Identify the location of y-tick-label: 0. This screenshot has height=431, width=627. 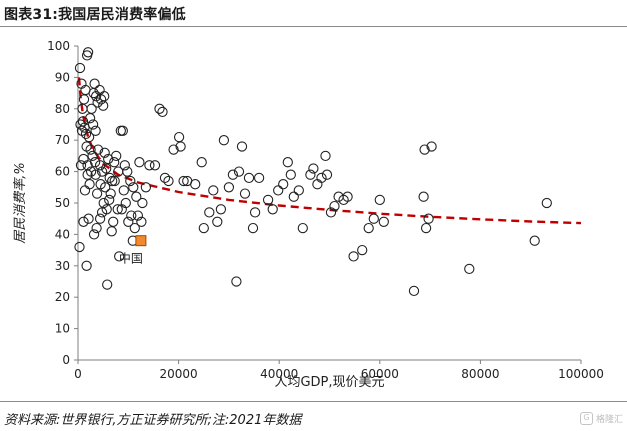
(66, 360).